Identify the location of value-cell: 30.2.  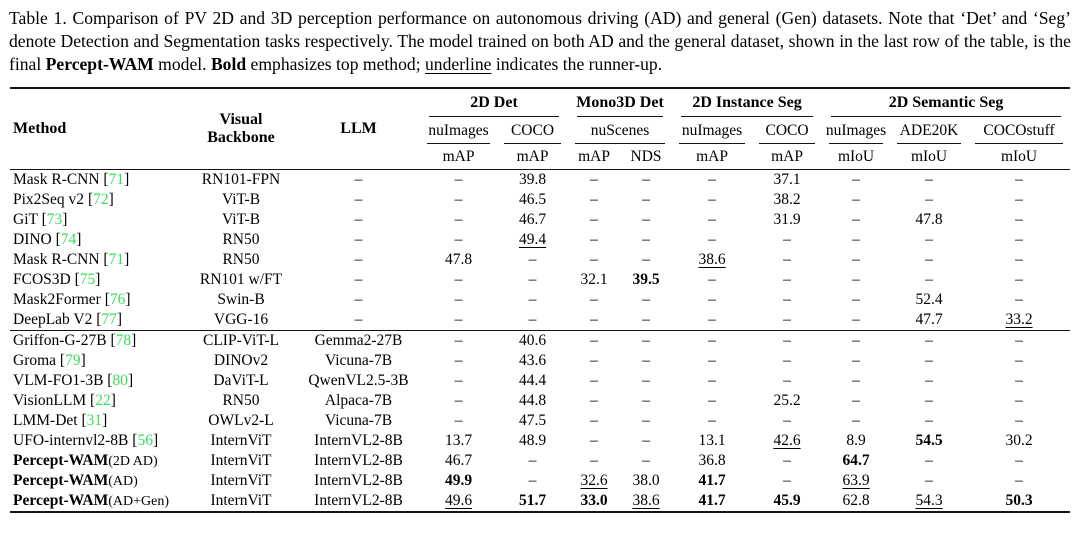
(1019, 440).